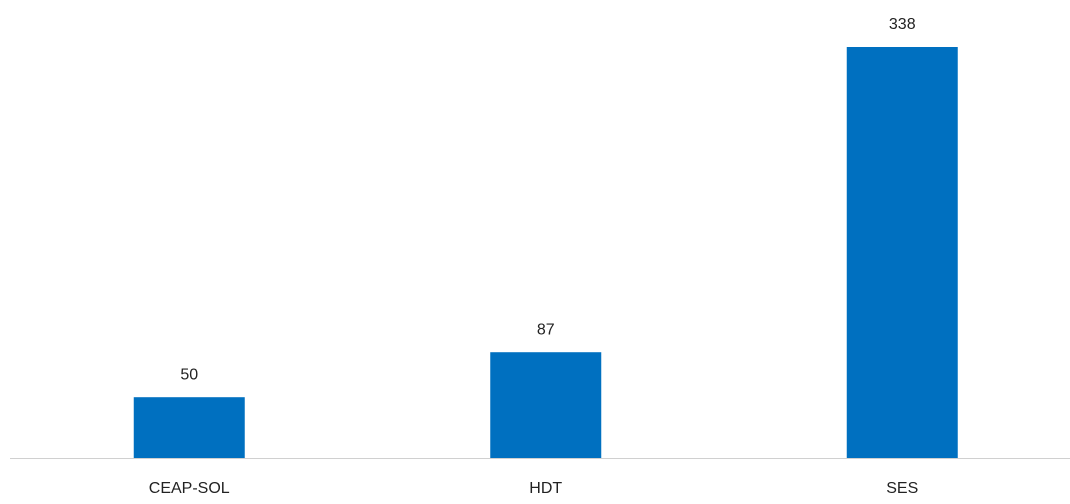 The image size is (1070, 504). Describe the element at coordinates (545, 488) in the screenshot. I see `x-tick-label: HDT` at that location.